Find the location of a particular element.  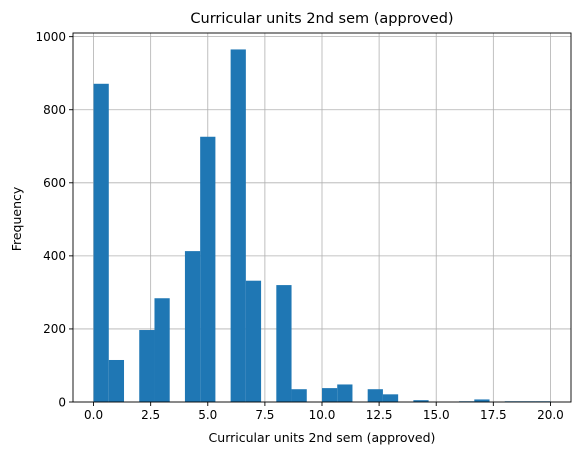

x-tick-label: 0.0 is located at coordinates (93, 415).